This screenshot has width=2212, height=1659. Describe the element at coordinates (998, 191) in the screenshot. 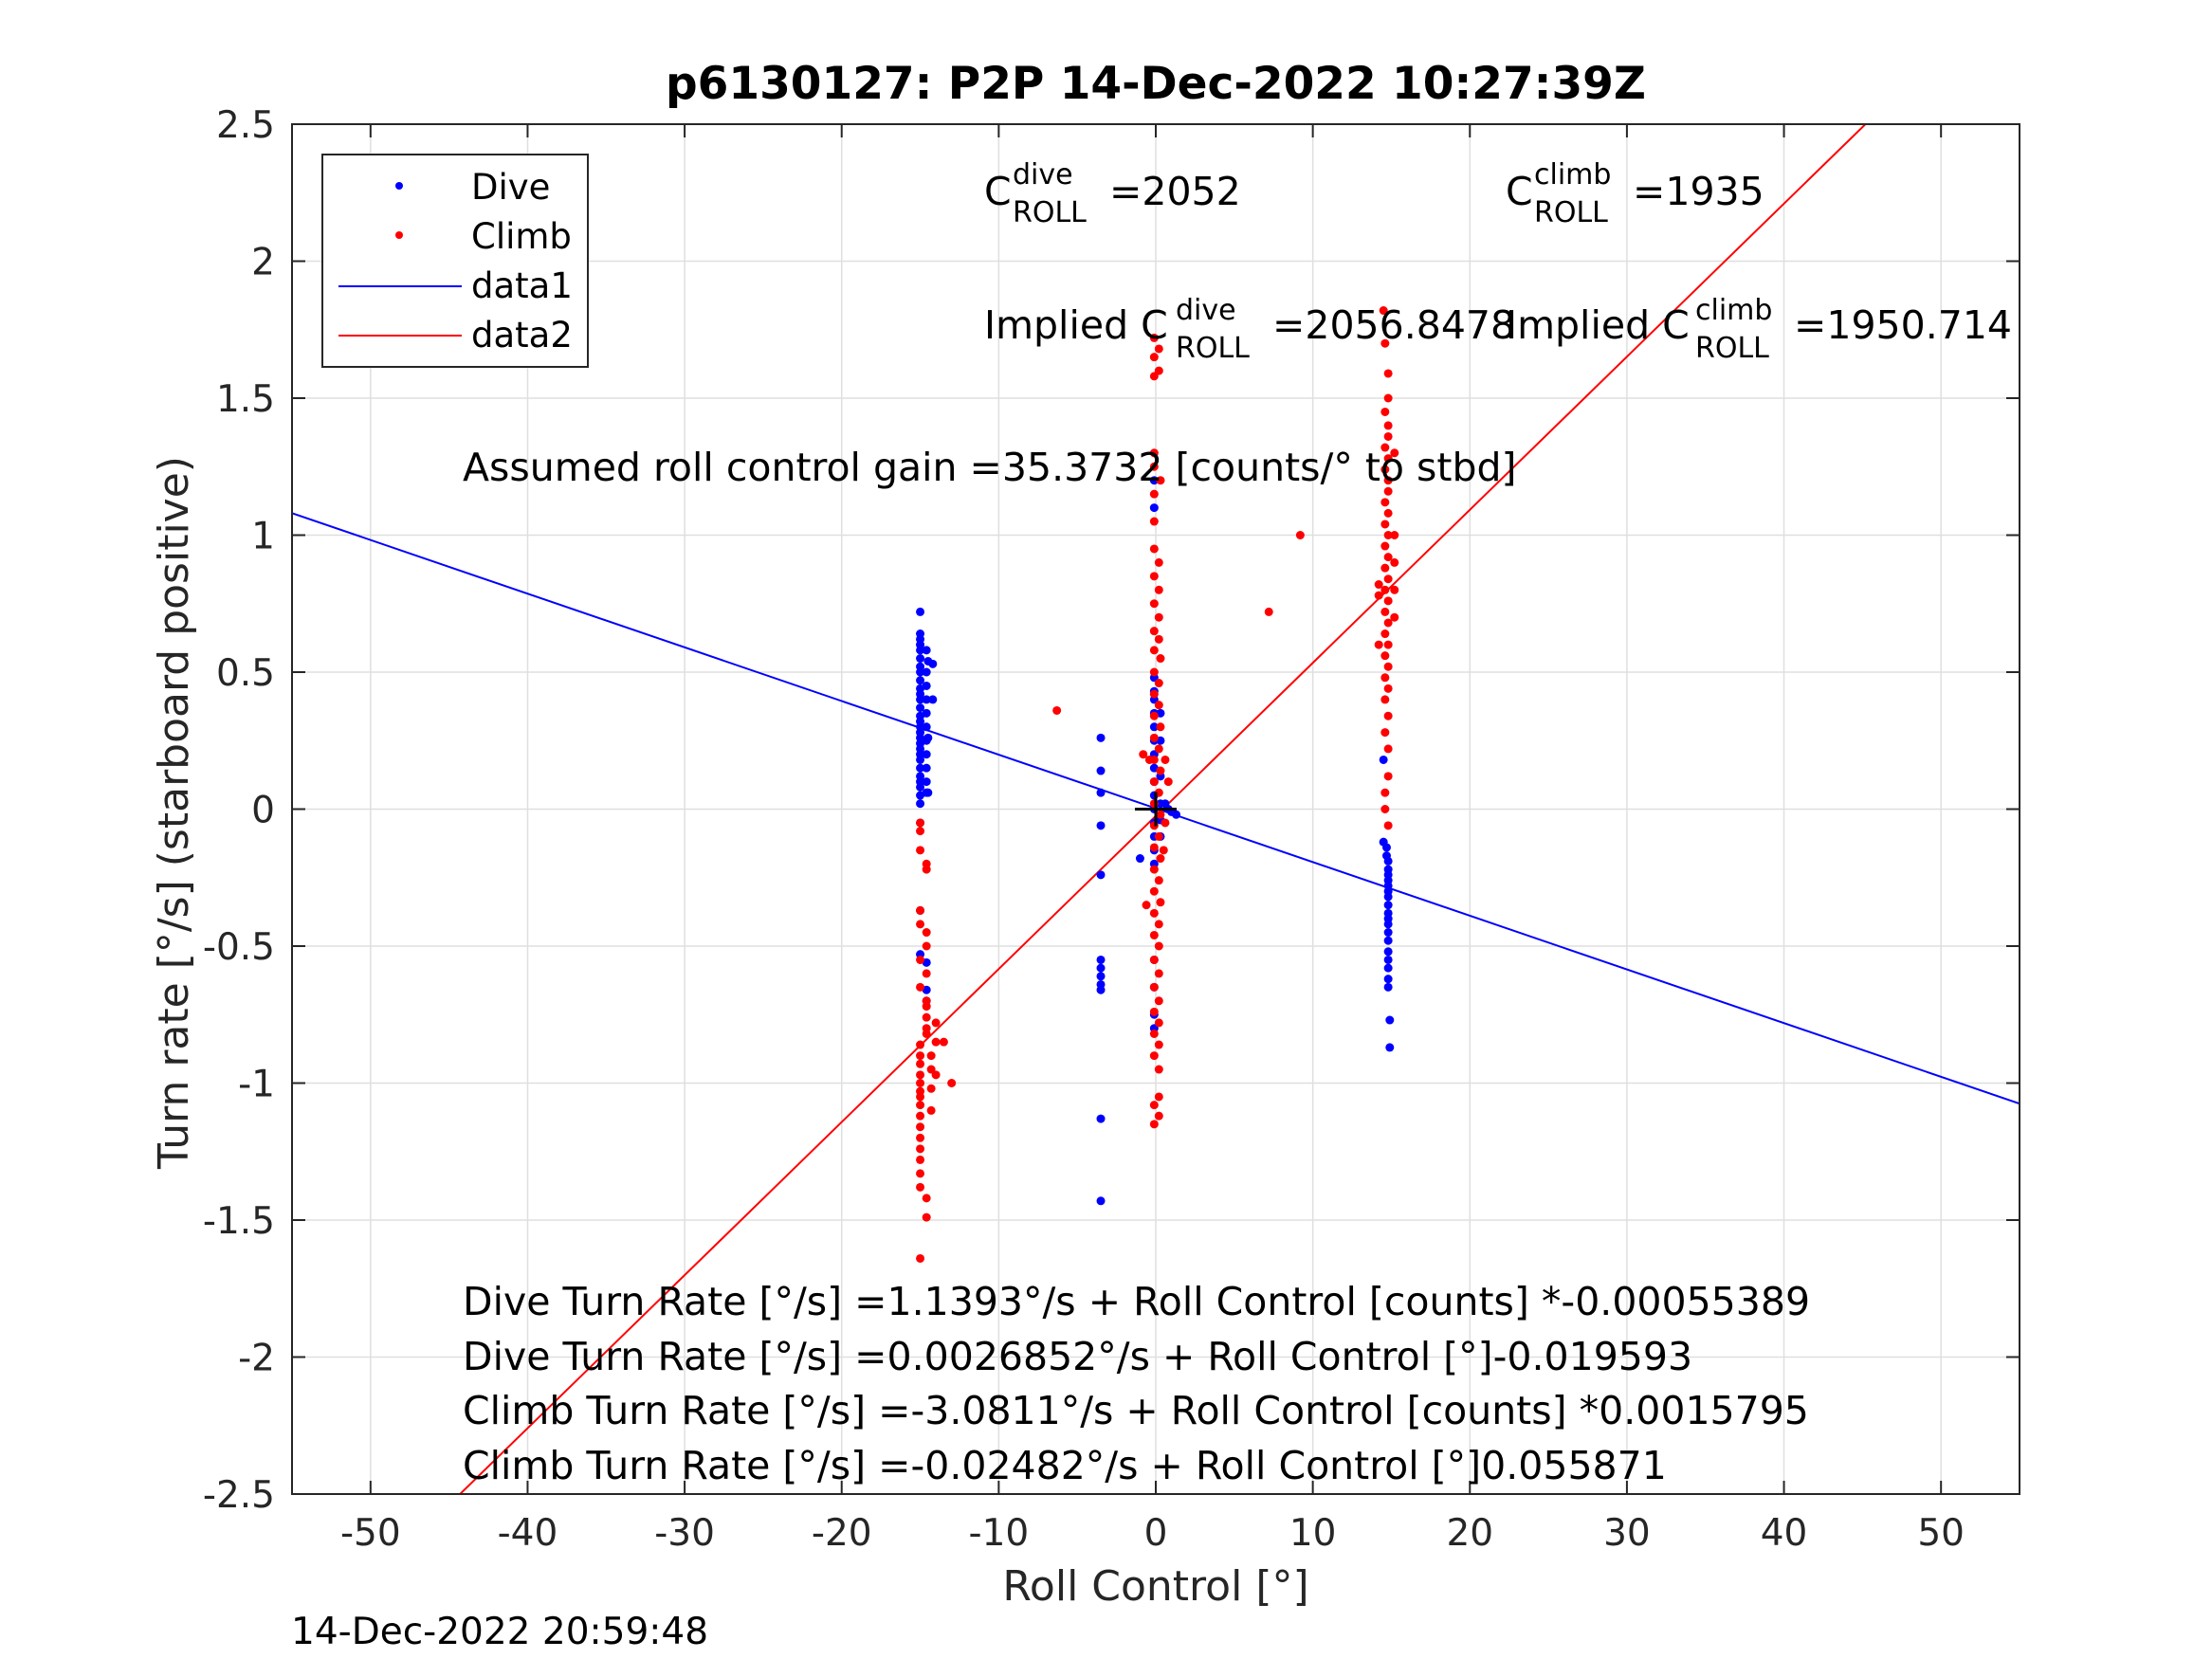

I see `c-dive-base: C` at that location.